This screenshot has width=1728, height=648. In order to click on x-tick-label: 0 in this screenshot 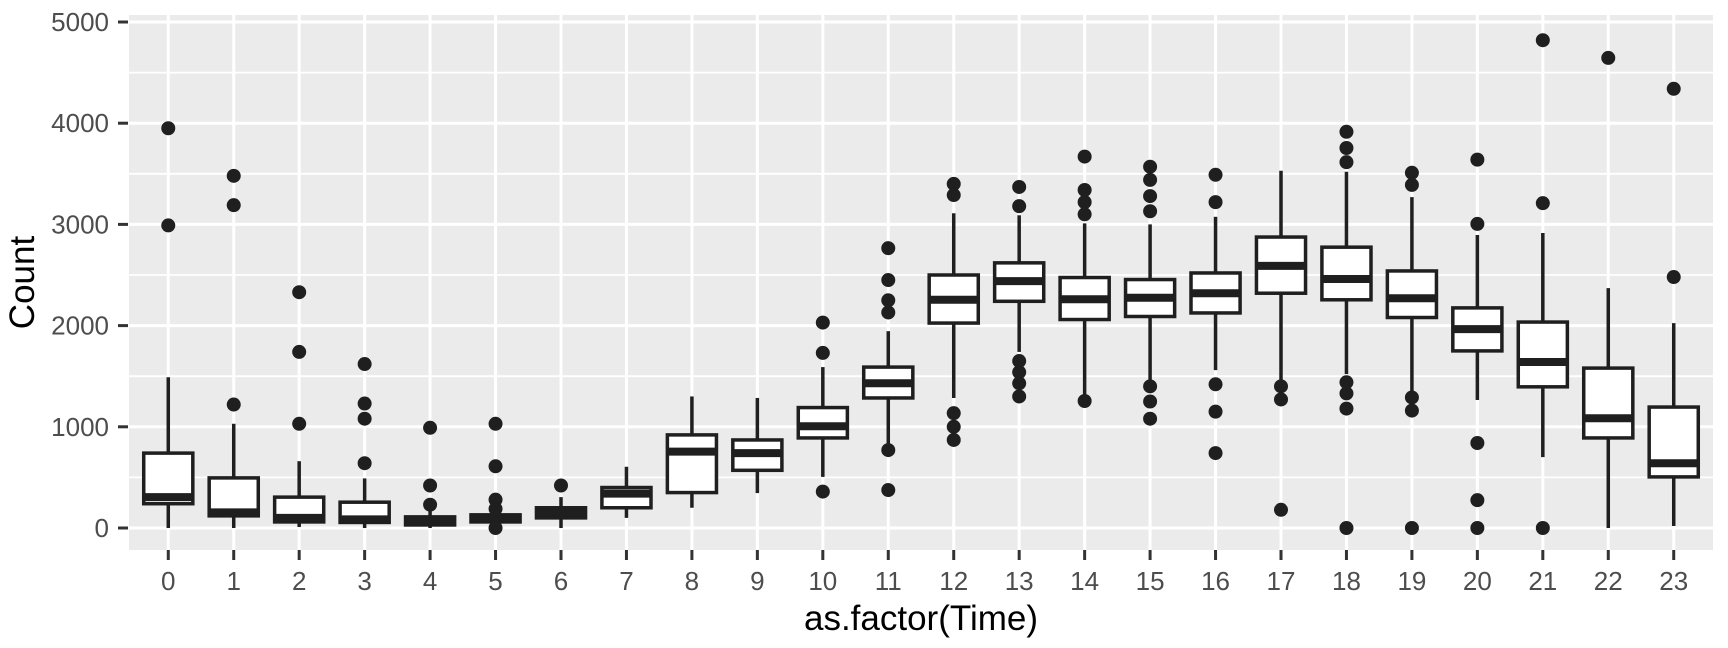, I will do `click(168, 581)`.